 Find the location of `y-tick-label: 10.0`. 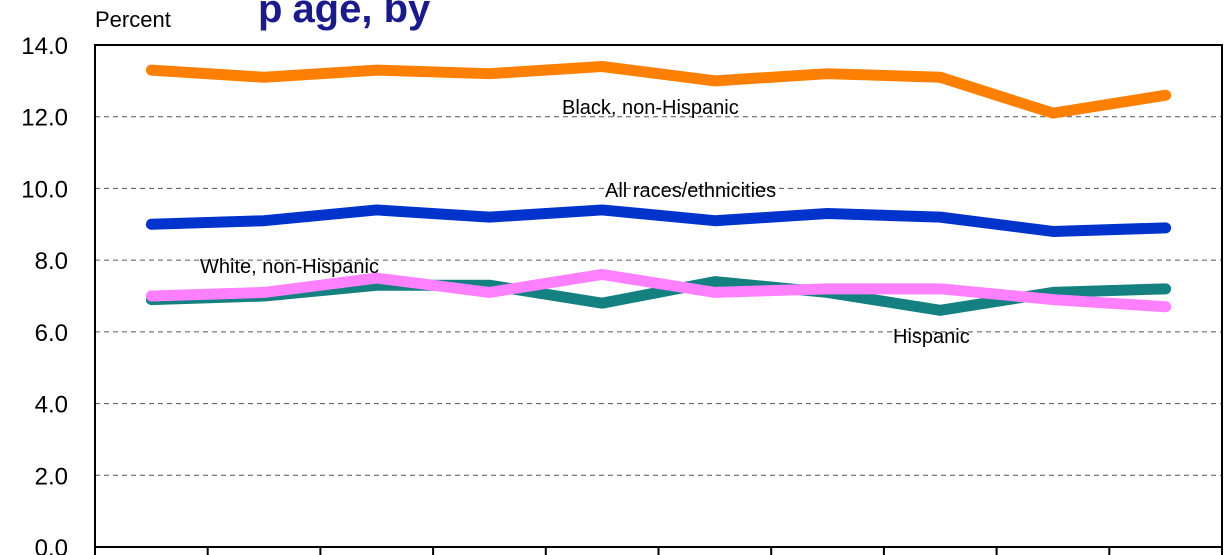

y-tick-label: 10.0 is located at coordinates (44, 189).